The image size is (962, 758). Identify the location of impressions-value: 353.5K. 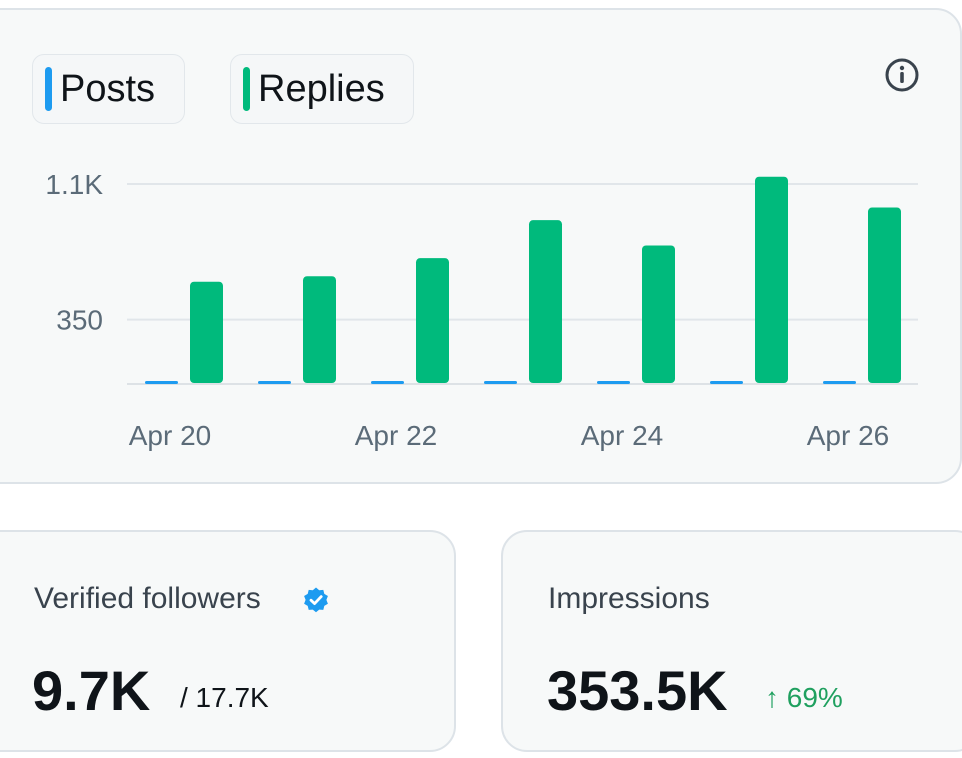
(637, 690).